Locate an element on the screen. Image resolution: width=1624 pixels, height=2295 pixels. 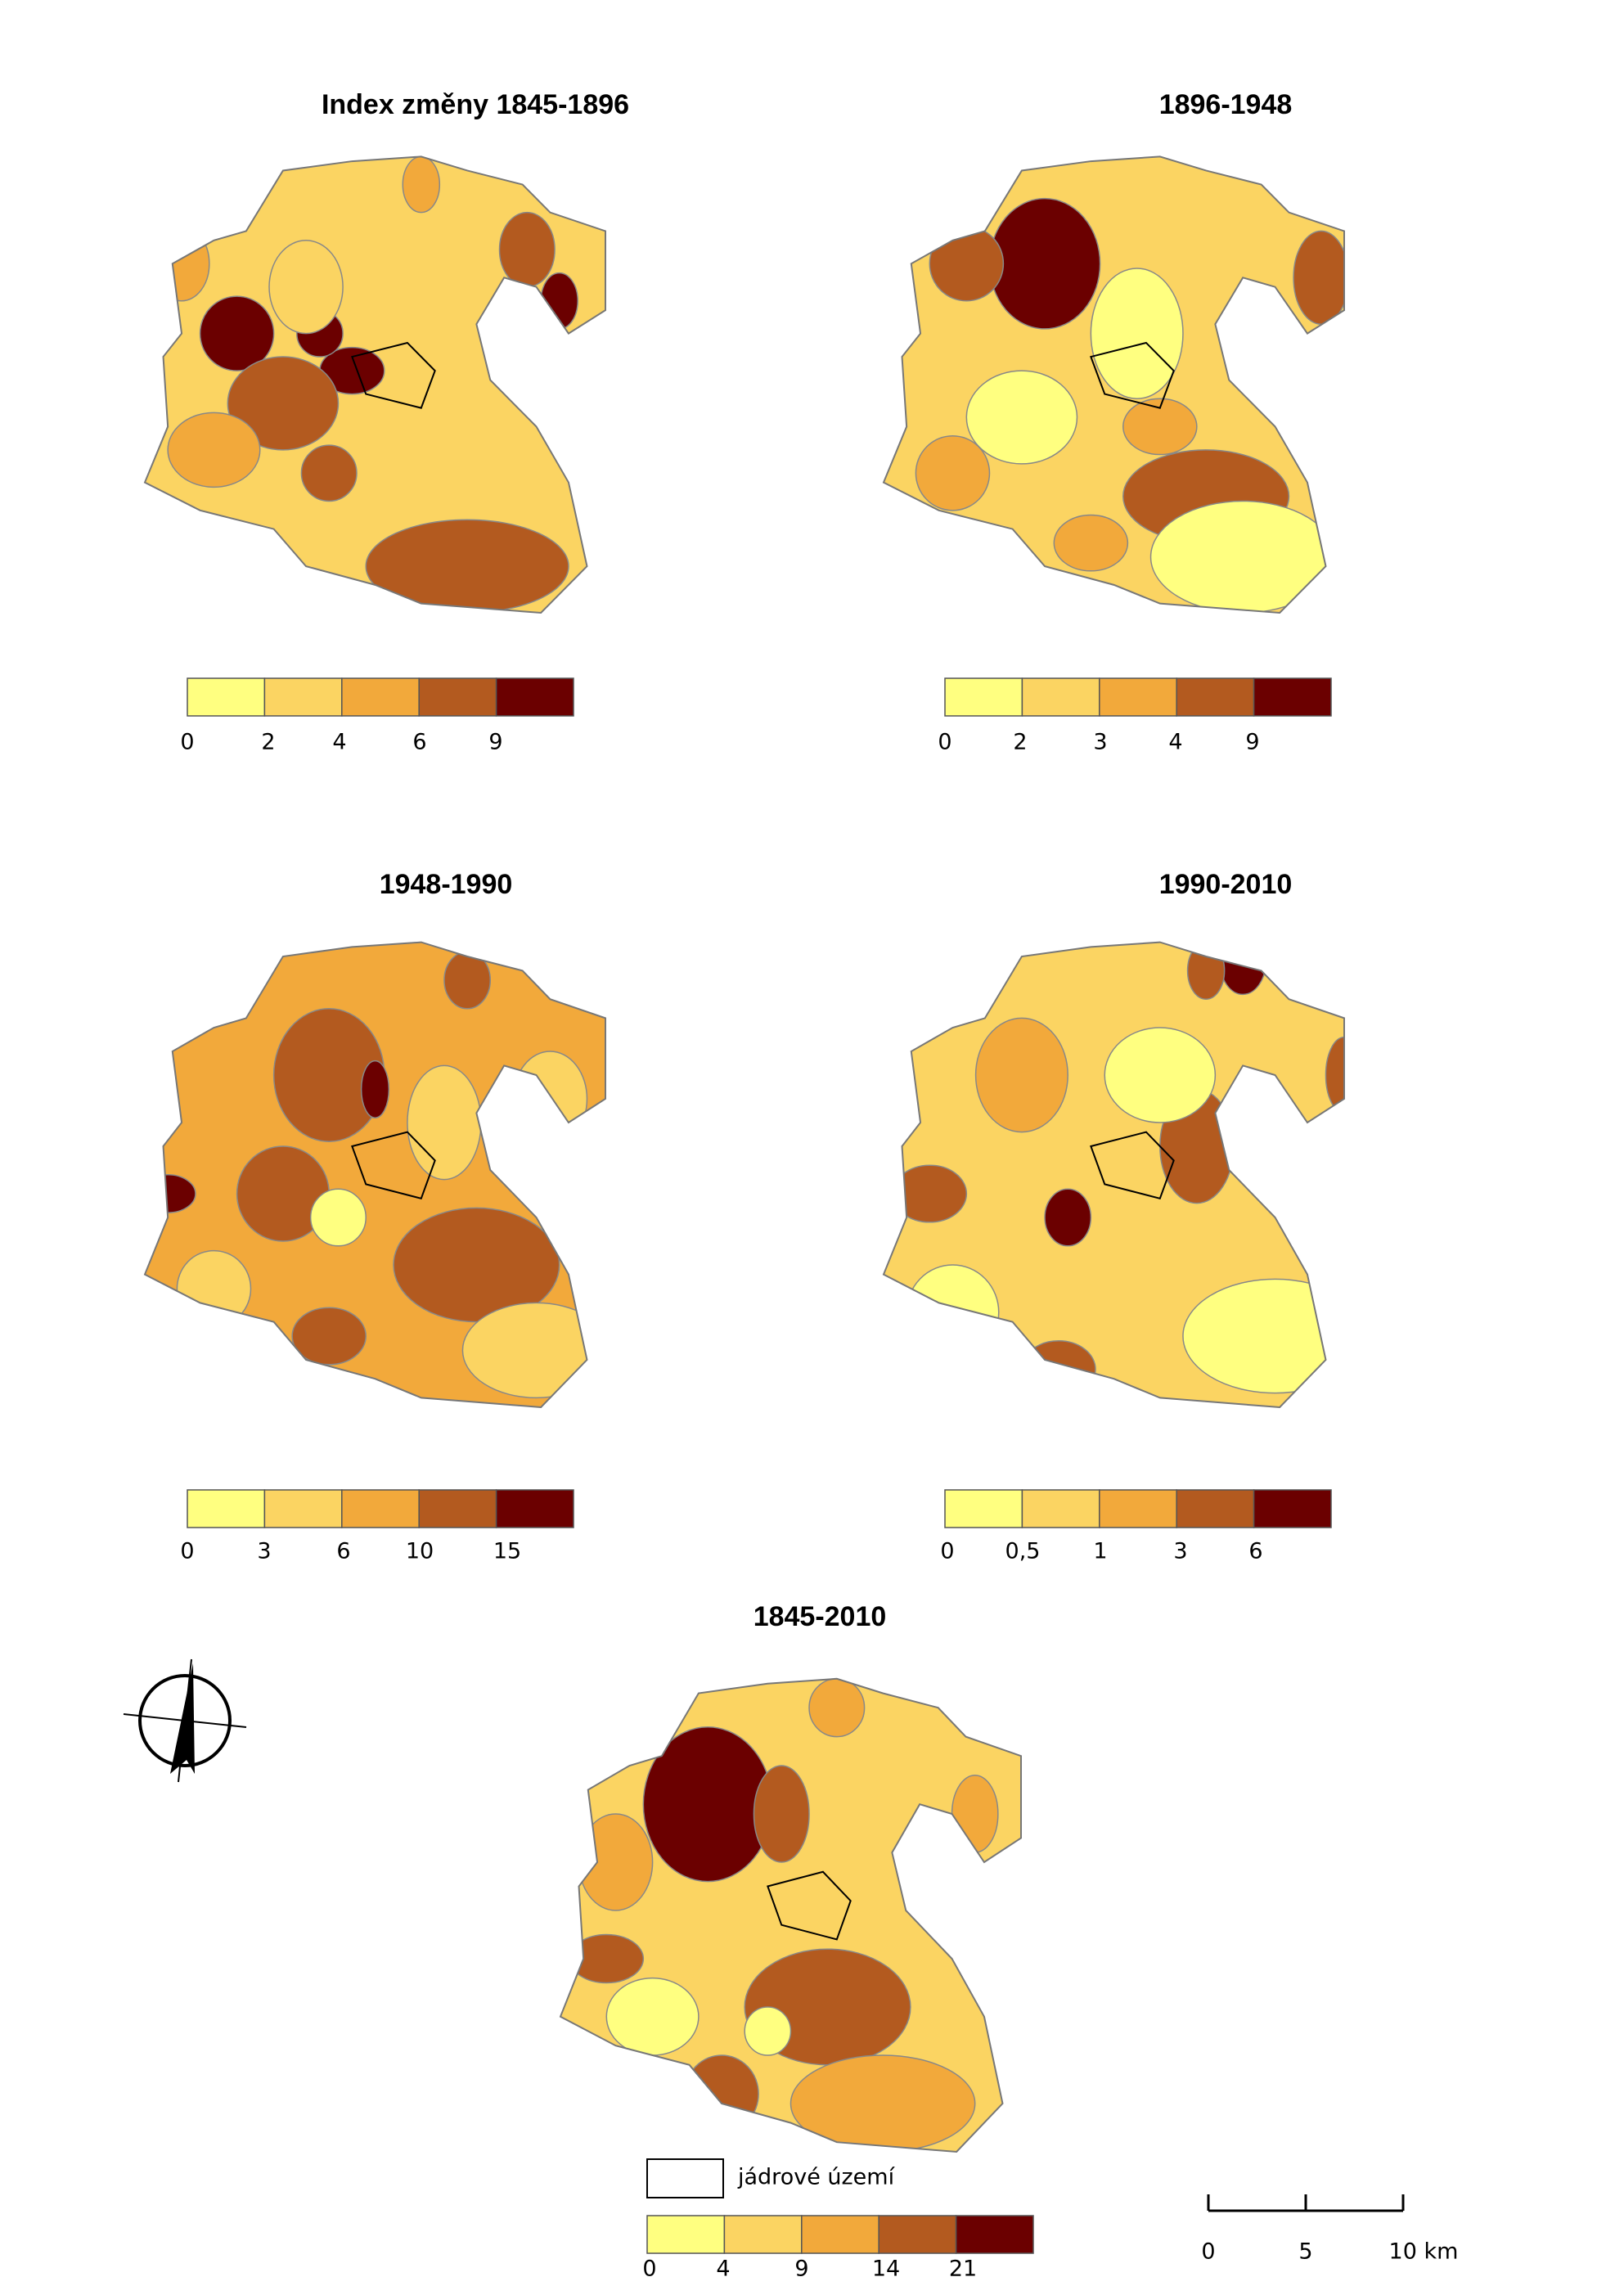
map-title: 1845-2010 is located at coordinates (821, 1617).